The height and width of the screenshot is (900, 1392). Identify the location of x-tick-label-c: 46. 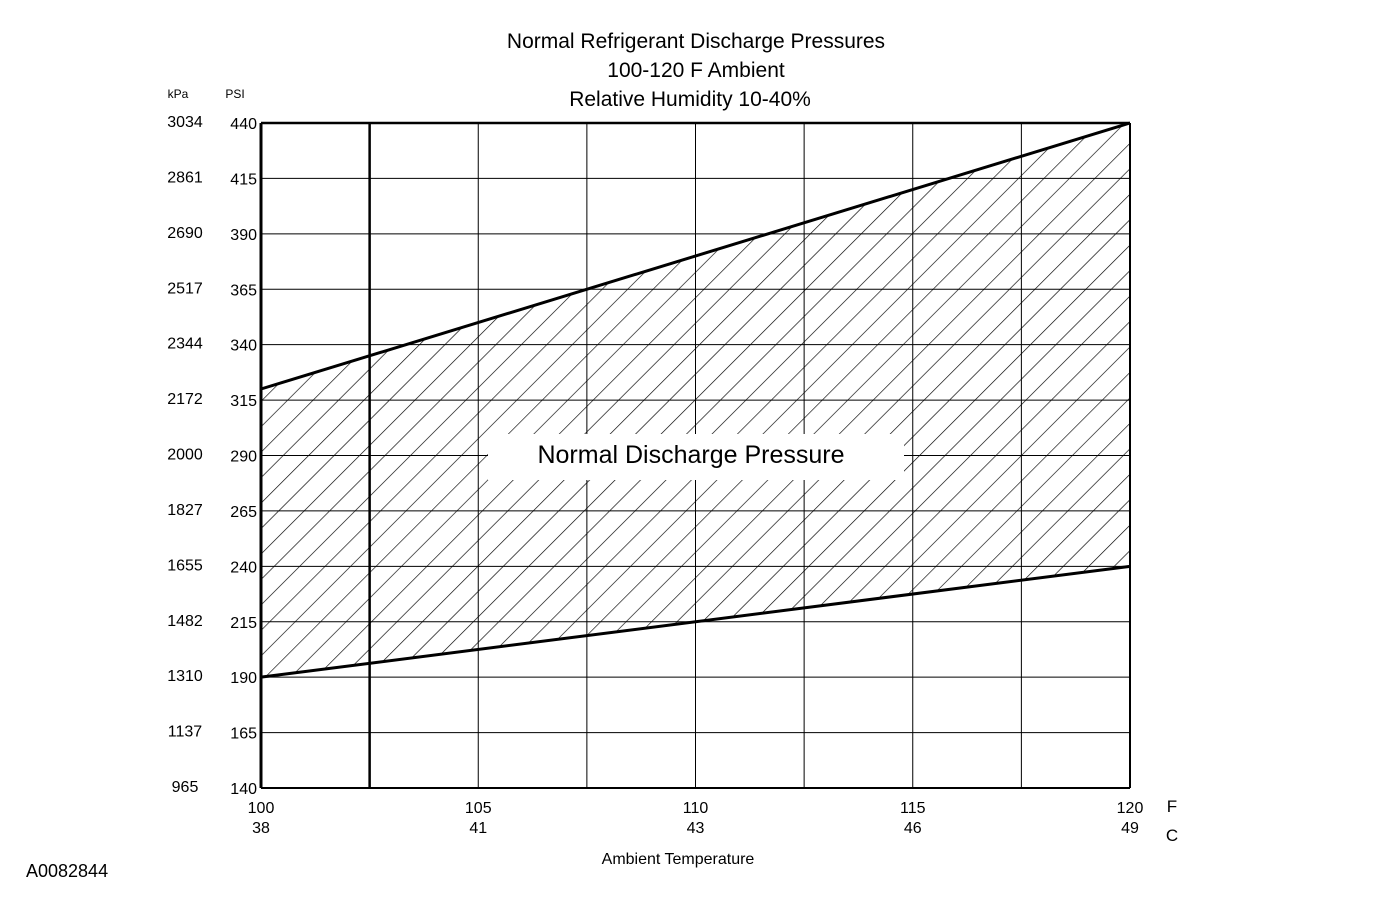
(913, 828).